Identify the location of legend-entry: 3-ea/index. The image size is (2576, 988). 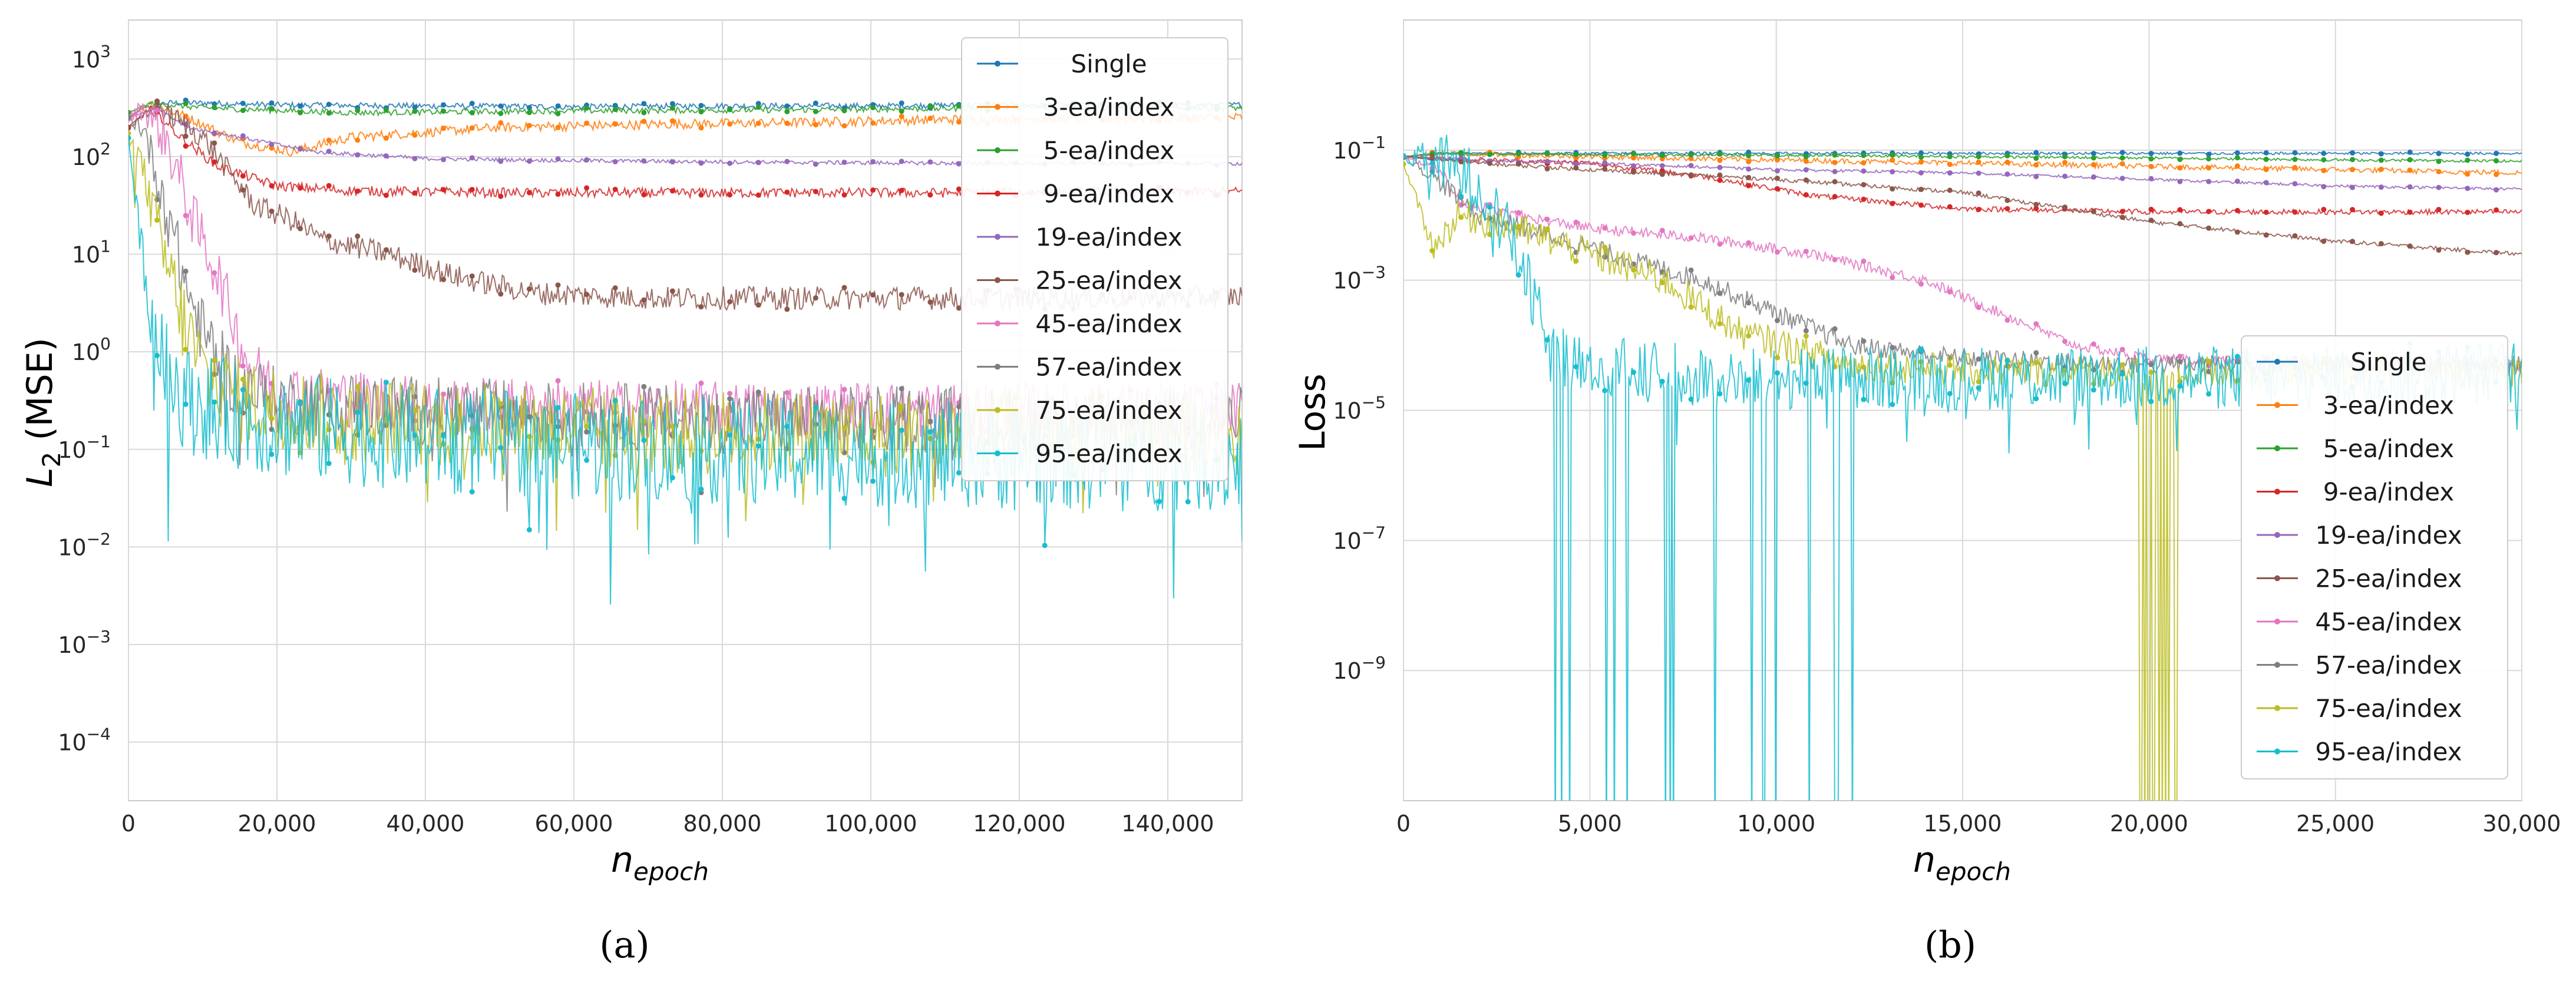
(2389, 405).